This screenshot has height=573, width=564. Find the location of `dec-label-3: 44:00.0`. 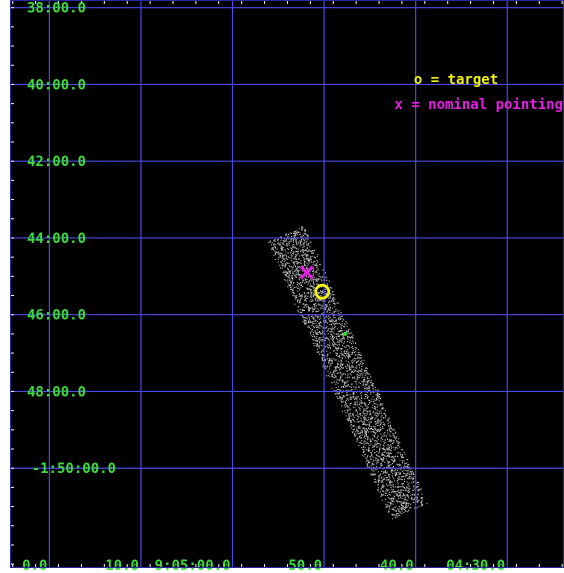

dec-label-3: 44:00.0 is located at coordinates (56, 239).